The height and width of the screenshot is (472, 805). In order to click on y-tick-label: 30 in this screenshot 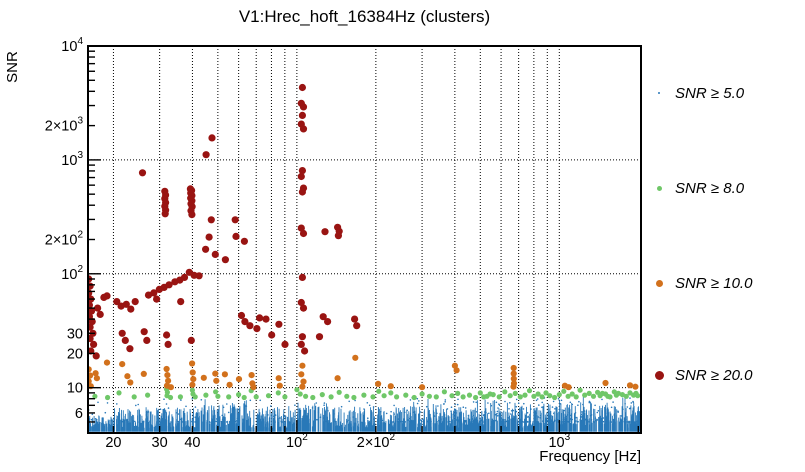, I will do `click(75, 334)`.